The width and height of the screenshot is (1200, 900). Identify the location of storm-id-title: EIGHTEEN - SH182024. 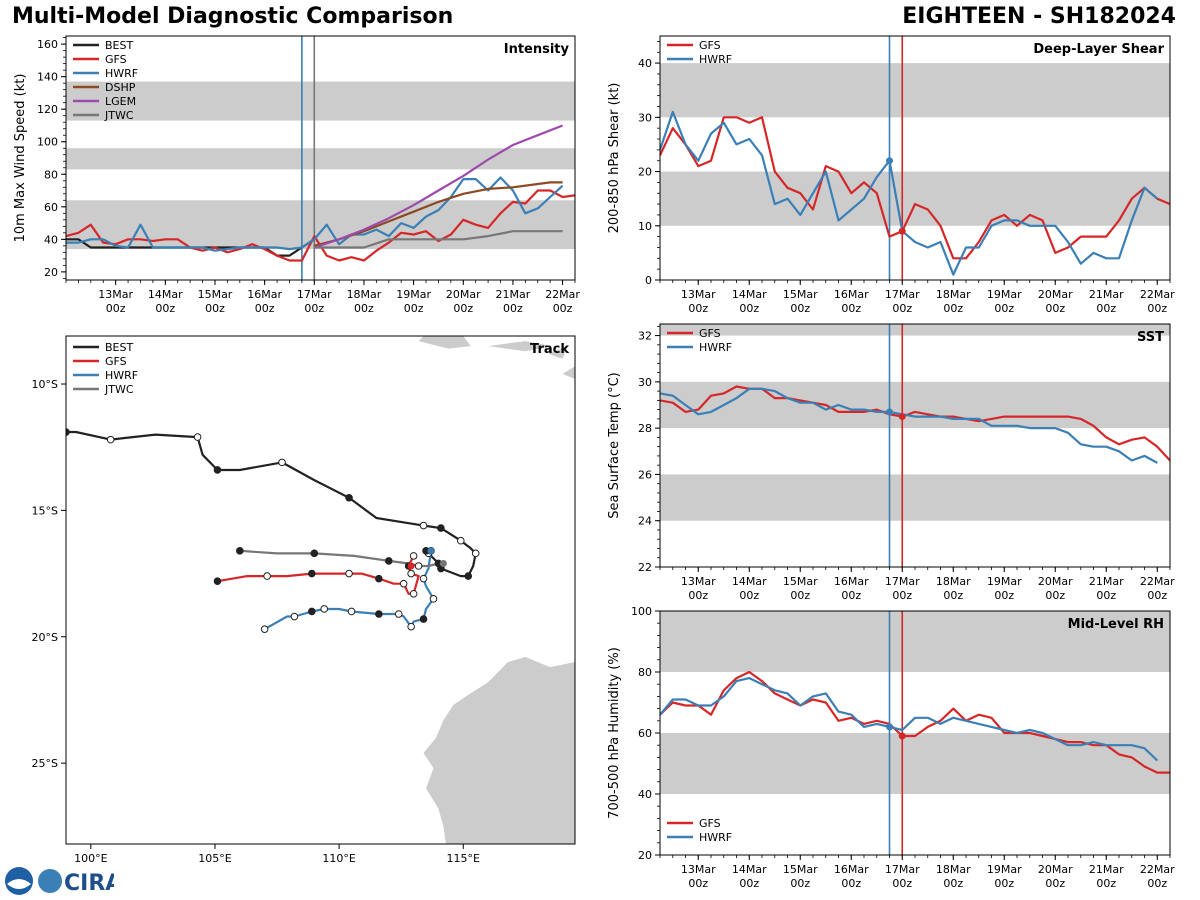
(1039, 16).